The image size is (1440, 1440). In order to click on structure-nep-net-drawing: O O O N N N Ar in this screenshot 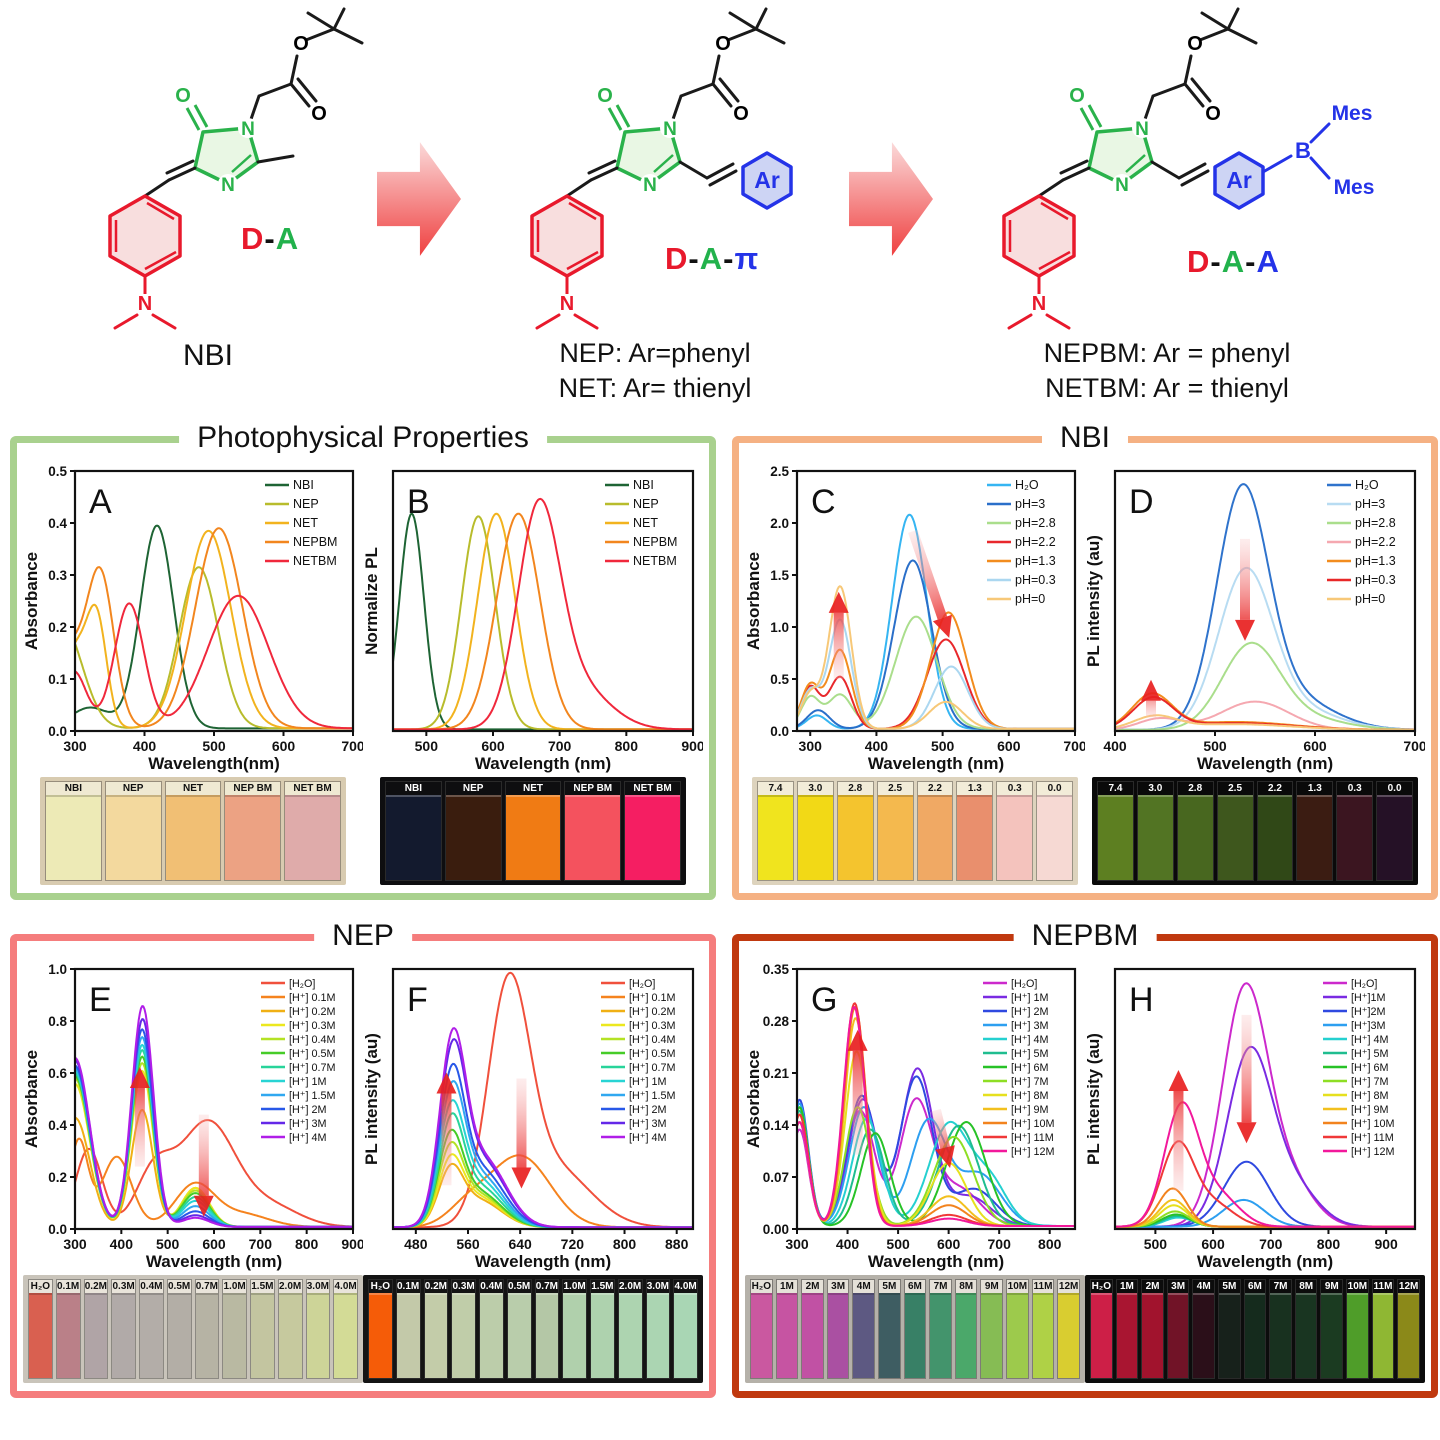, I will do `click(661, 168)`.